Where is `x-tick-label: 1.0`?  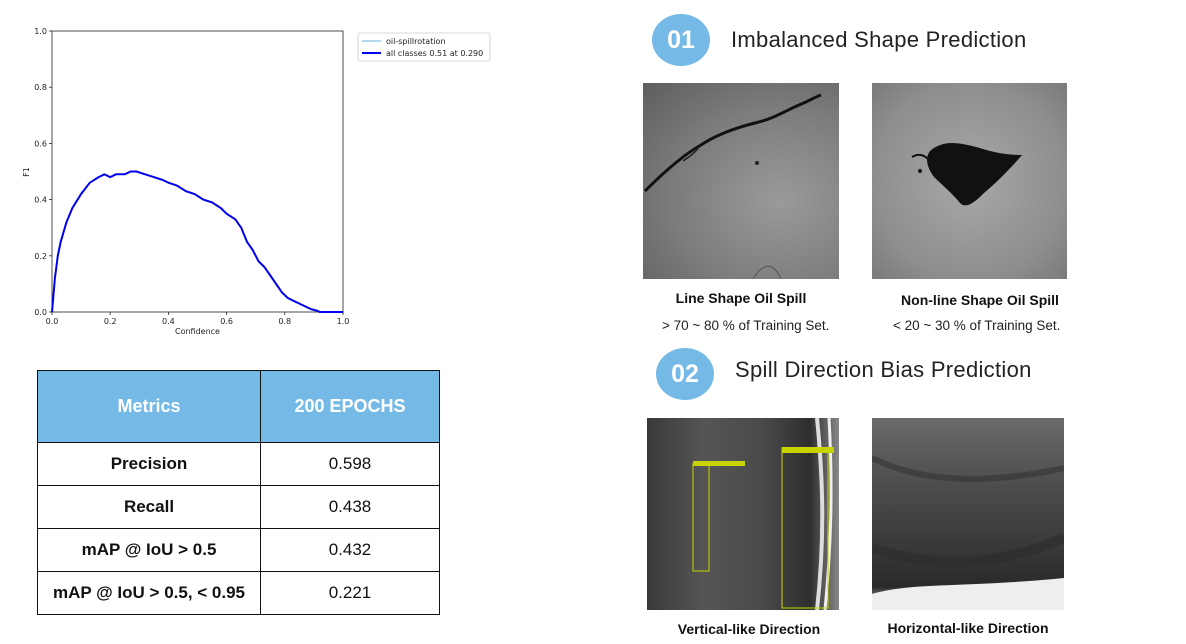 x-tick-label: 1.0 is located at coordinates (343, 321).